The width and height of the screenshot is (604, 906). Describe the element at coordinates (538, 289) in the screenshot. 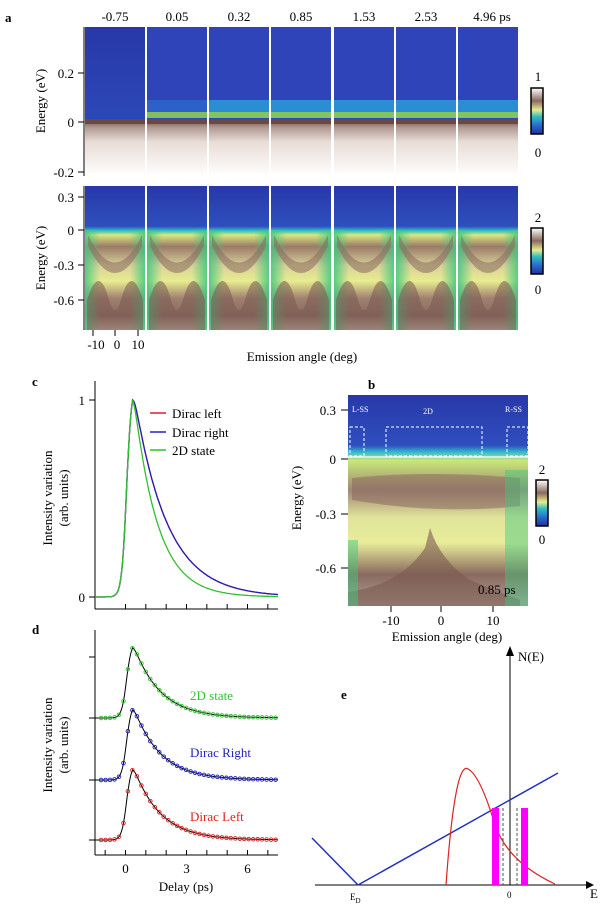

I see `cbar-bottom-min: 0` at that location.